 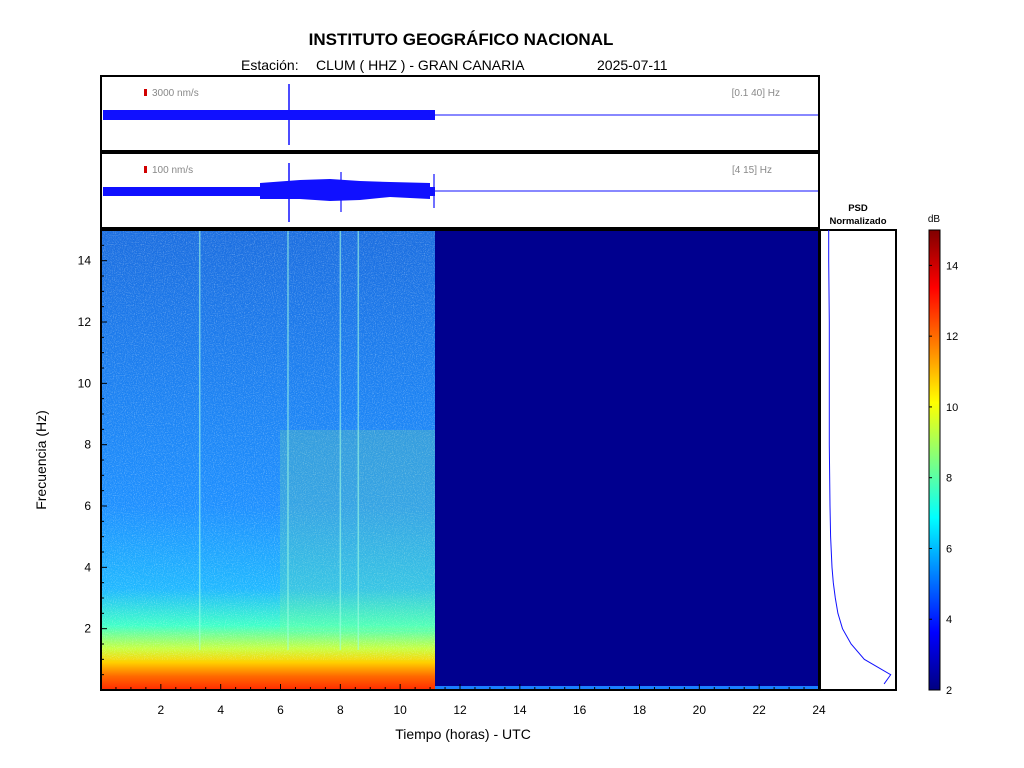 I want to click on psd-panel: PSD Normalizado, so click(x=858, y=447).